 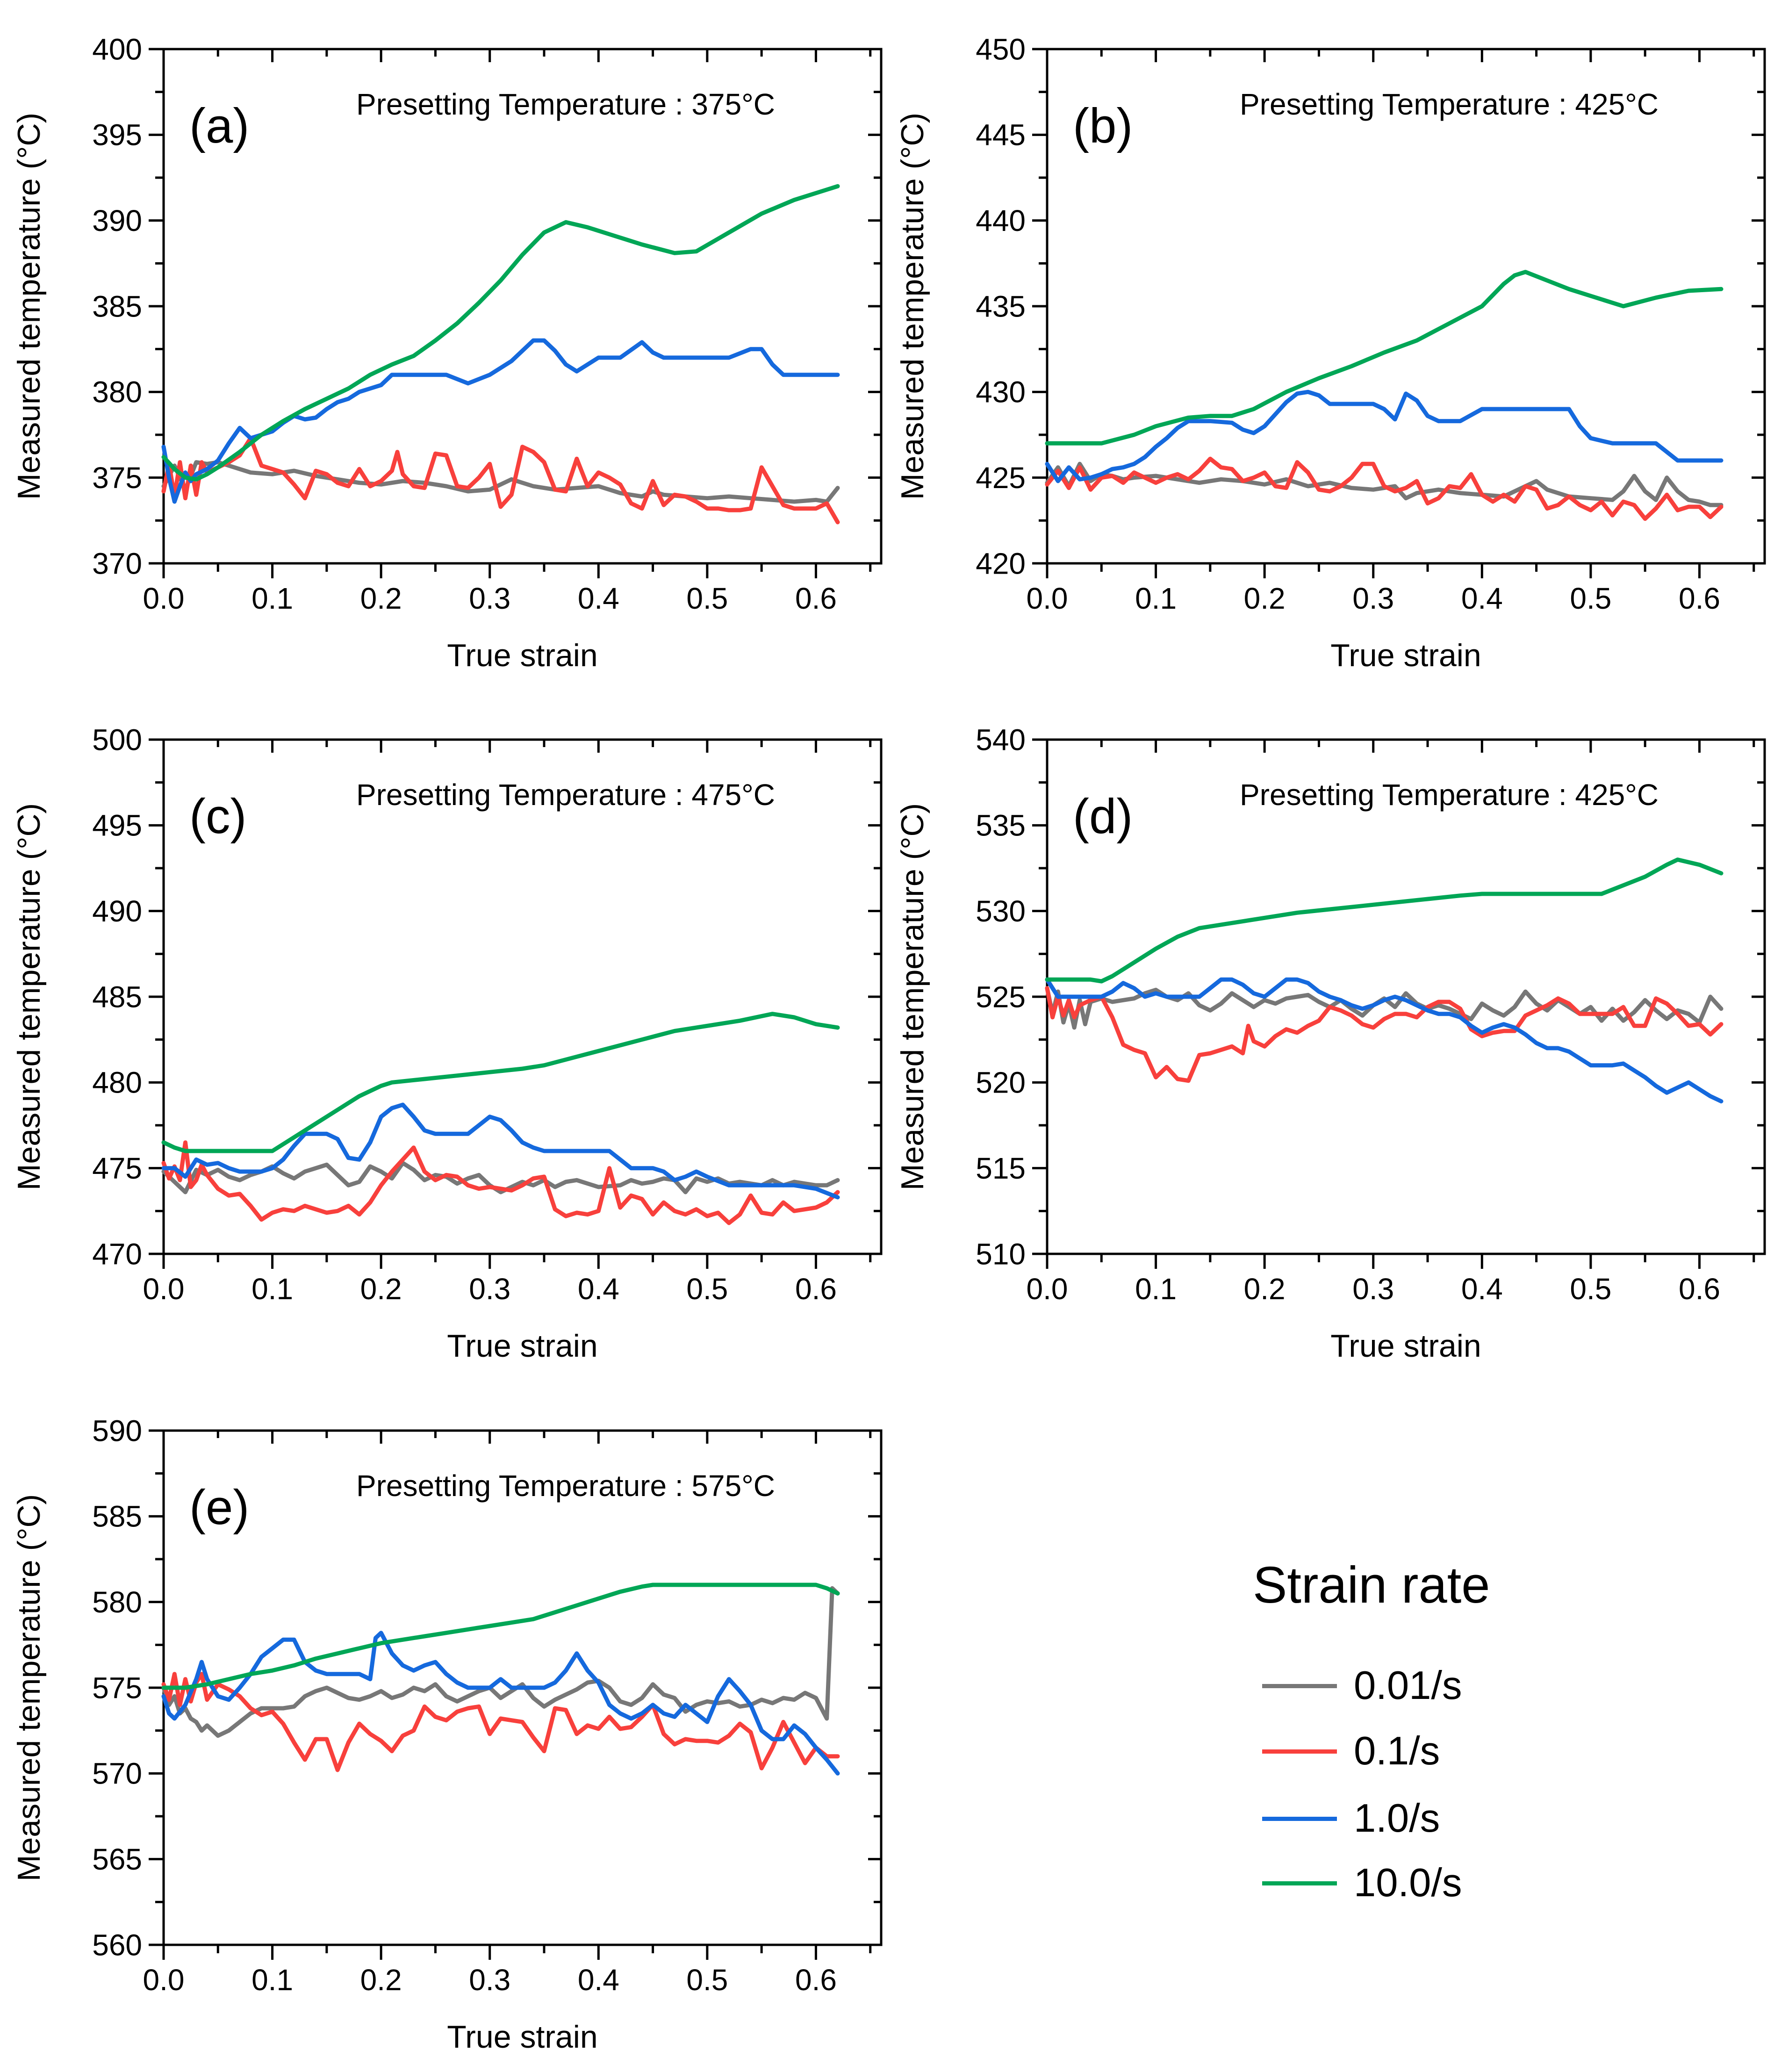 What do you see at coordinates (117, 997) in the screenshot?
I see `y-tick-label: 485` at bounding box center [117, 997].